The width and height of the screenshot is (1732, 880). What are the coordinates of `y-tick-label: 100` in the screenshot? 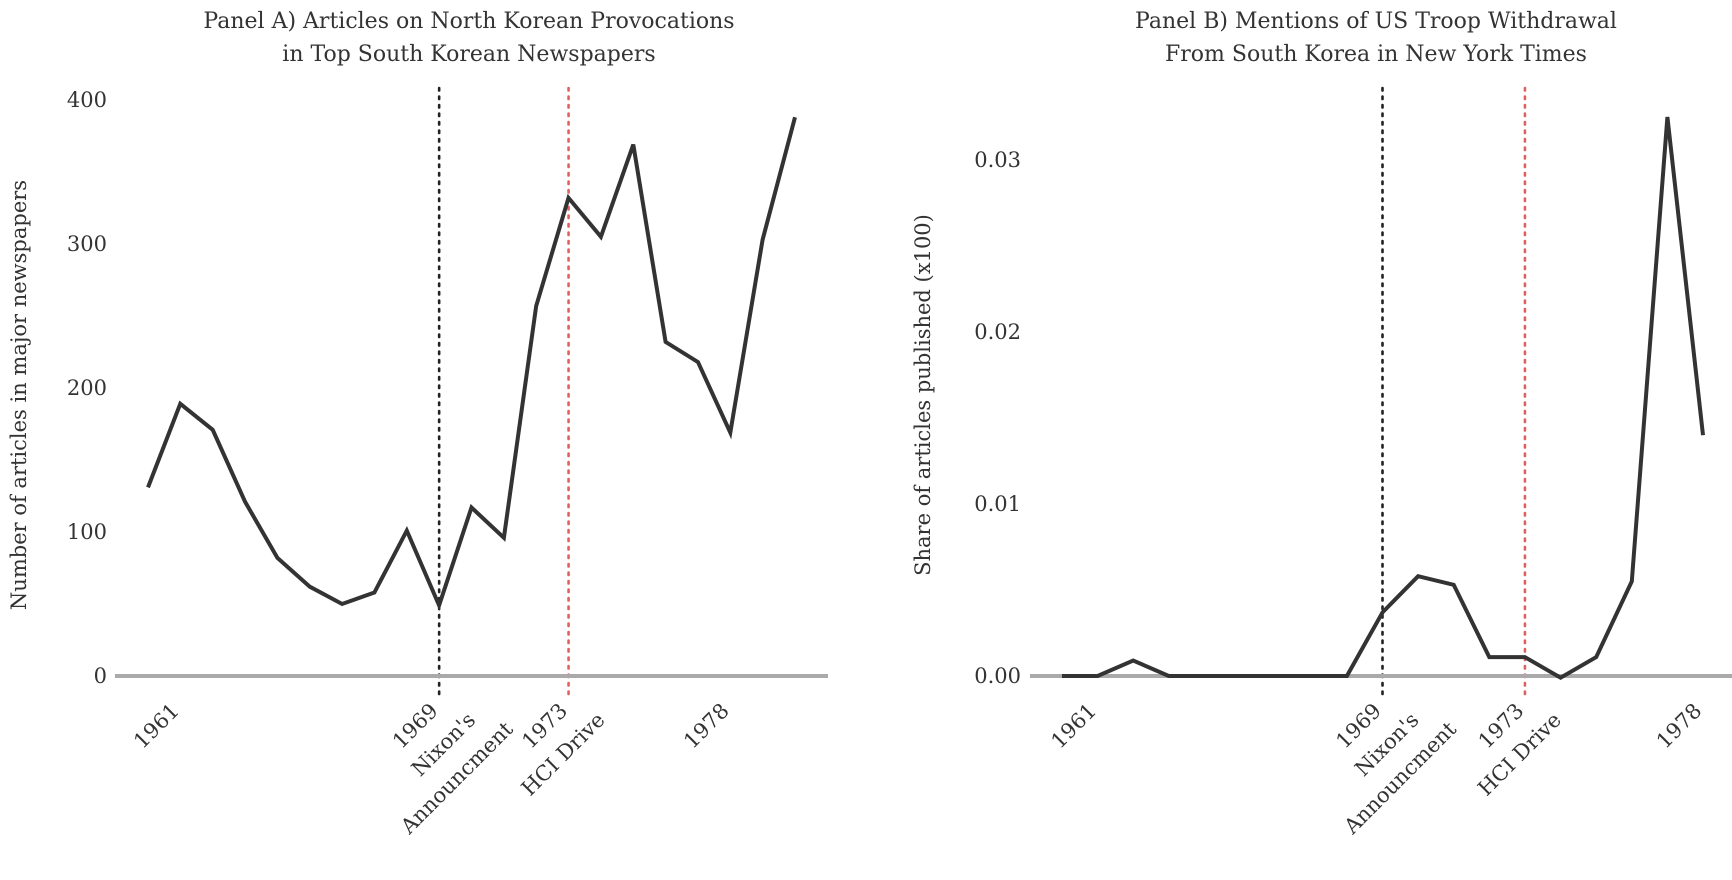 It's located at (87, 532).